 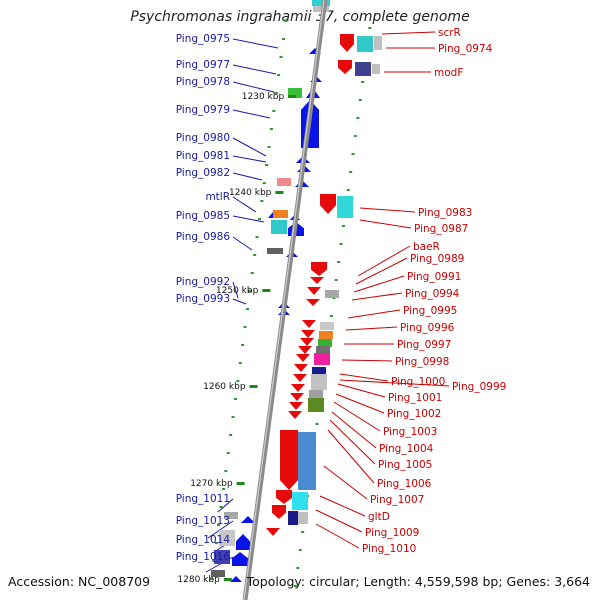 What do you see at coordinates (203, 110) in the screenshot?
I see `gene-label-Ping_0979: Ping_0979` at bounding box center [203, 110].